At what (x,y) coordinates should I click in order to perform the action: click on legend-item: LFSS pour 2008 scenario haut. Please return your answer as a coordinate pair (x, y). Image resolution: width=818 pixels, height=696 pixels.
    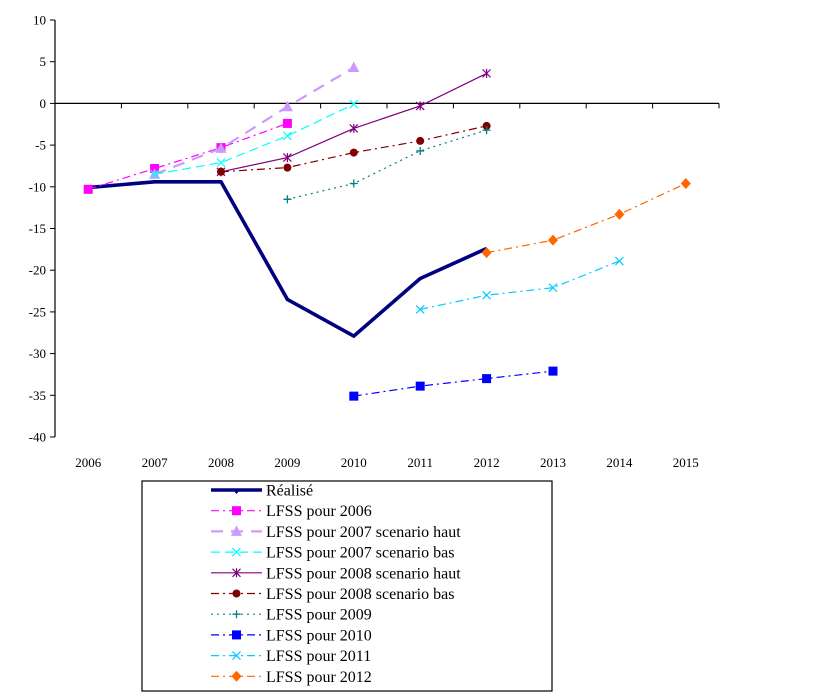
    Looking at the image, I should click on (336, 573).